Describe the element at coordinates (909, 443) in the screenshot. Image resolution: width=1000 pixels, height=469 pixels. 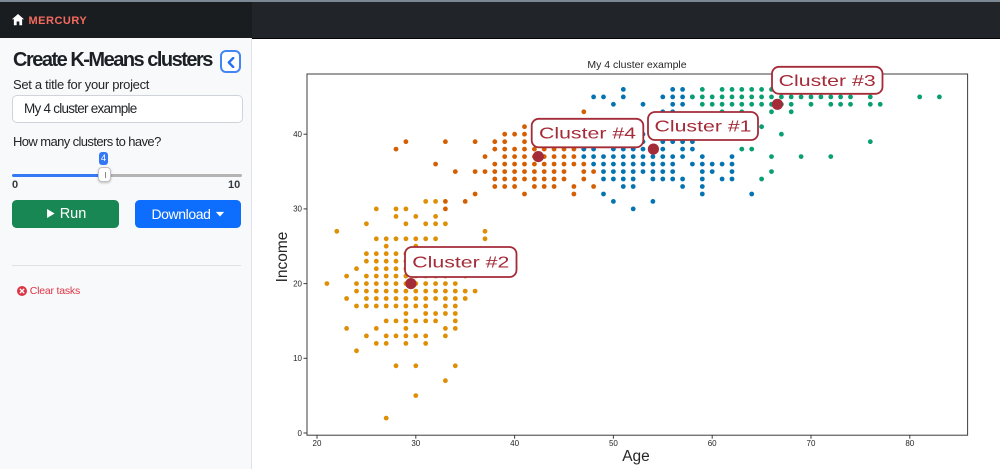
I see `svg-text: 80` at that location.